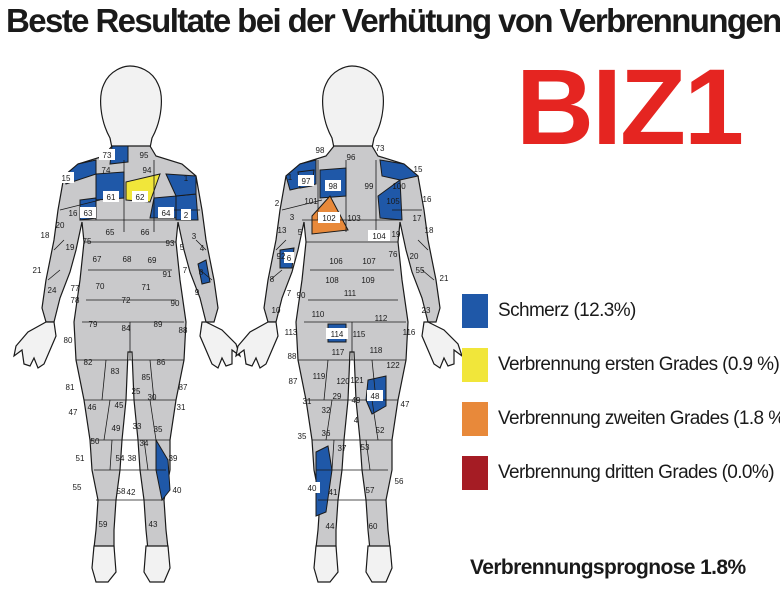  I want to click on back-region-label-21: 21, so click(444, 278).